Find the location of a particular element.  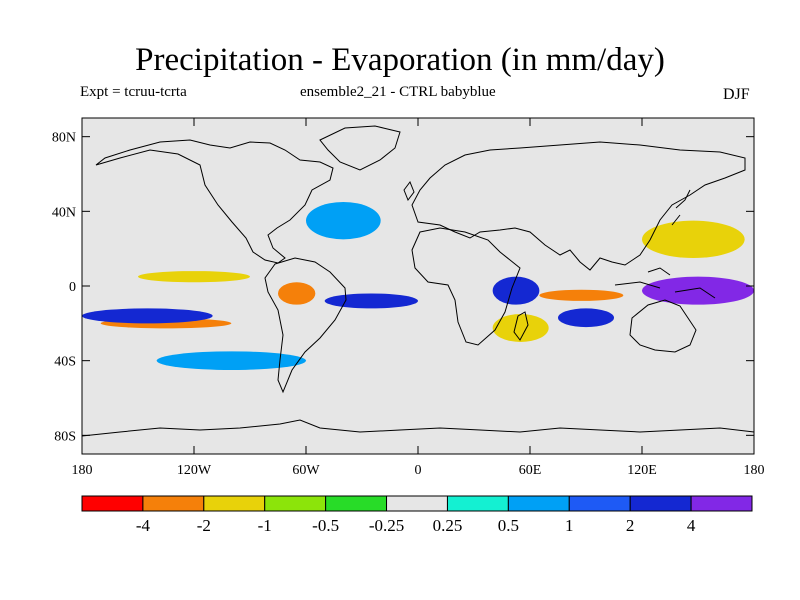

greenland-coast is located at coordinates (360, 148).